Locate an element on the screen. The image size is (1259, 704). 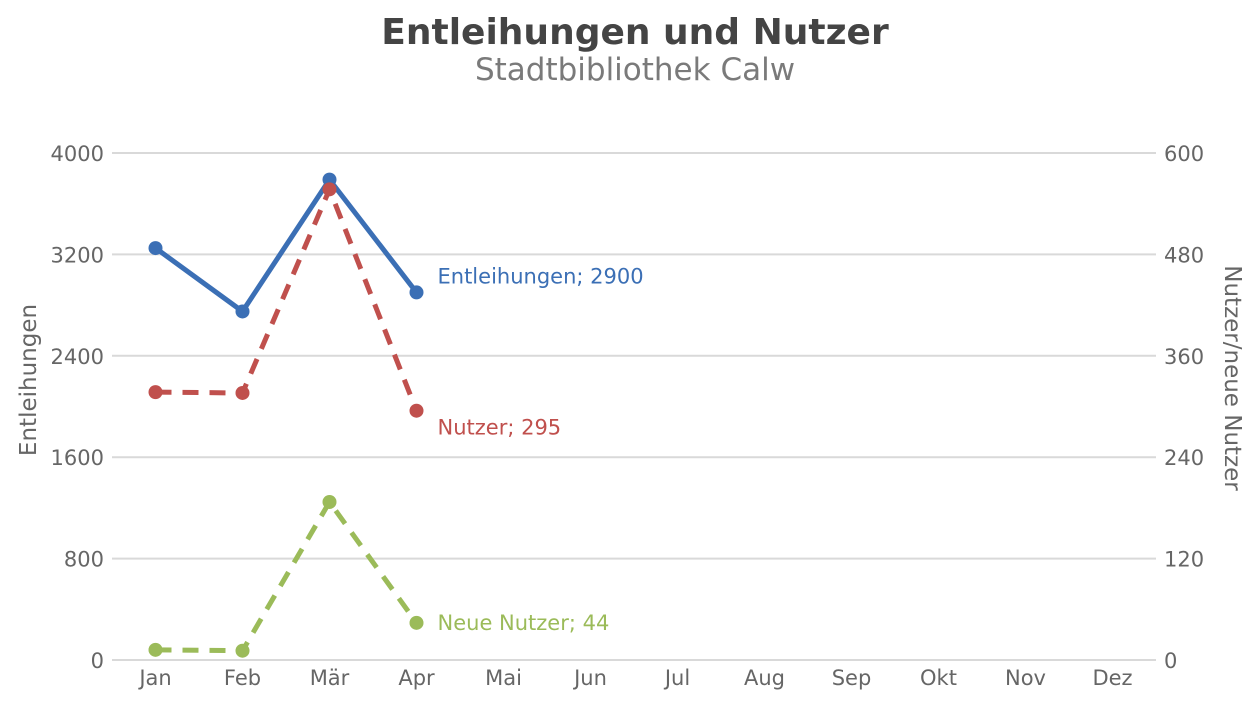
y-left-tick-label: 0 is located at coordinates (97, 661).